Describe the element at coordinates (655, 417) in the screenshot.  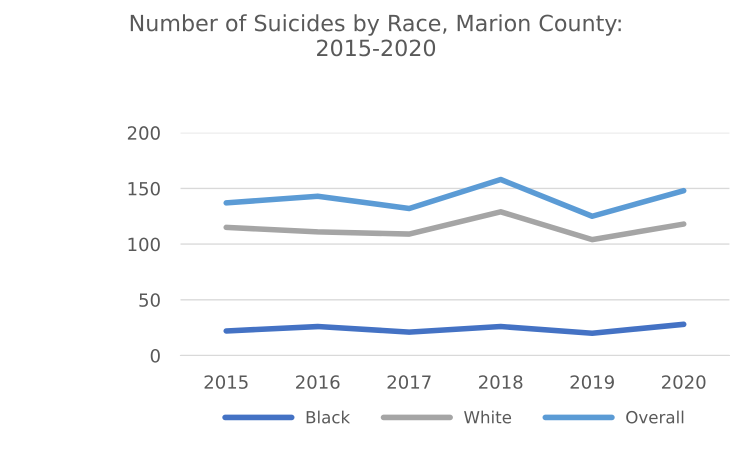
I see `legend-label: Overall` at that location.